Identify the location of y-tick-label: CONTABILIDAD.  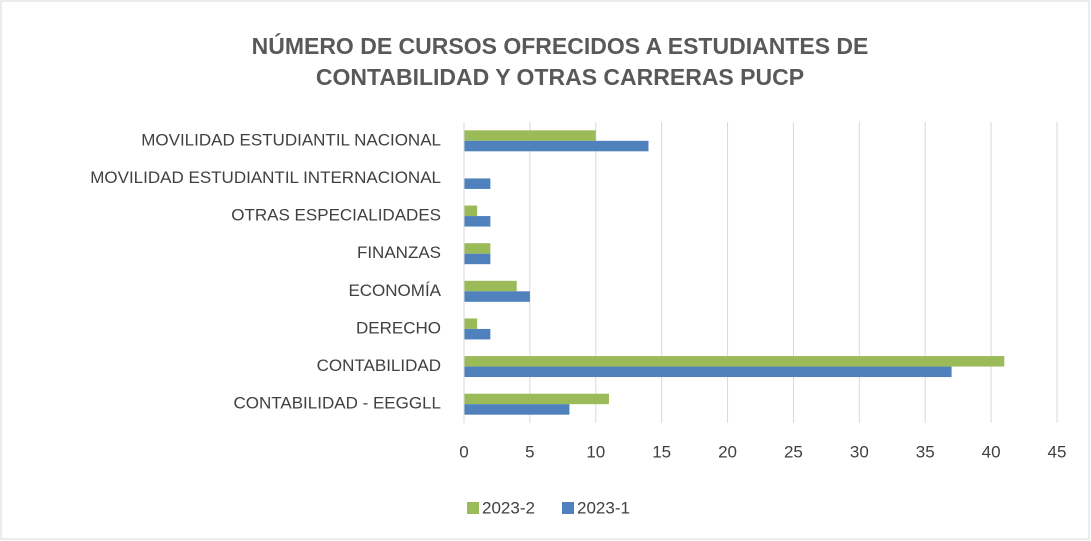
(379, 365).